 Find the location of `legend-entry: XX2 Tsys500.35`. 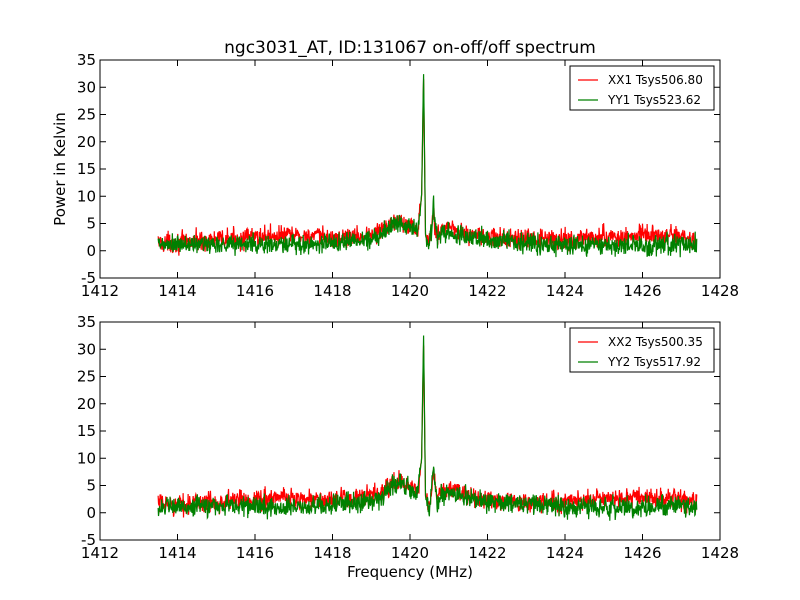

legend-entry: XX2 Tsys500.35 is located at coordinates (655, 342).